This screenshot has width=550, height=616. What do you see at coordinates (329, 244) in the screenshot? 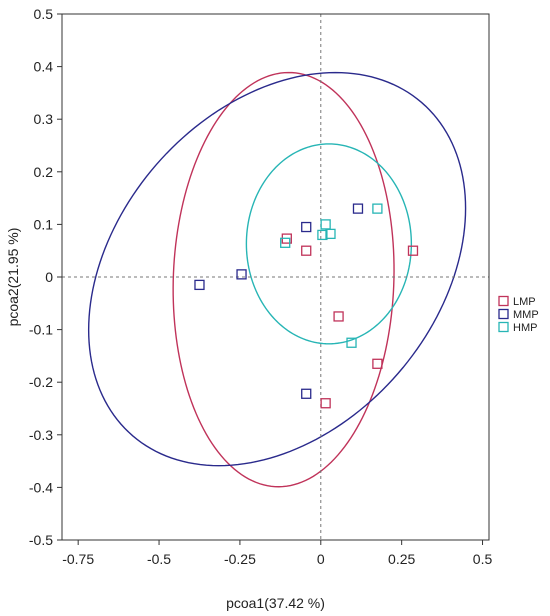
I see `ellipse-hmp` at bounding box center [329, 244].